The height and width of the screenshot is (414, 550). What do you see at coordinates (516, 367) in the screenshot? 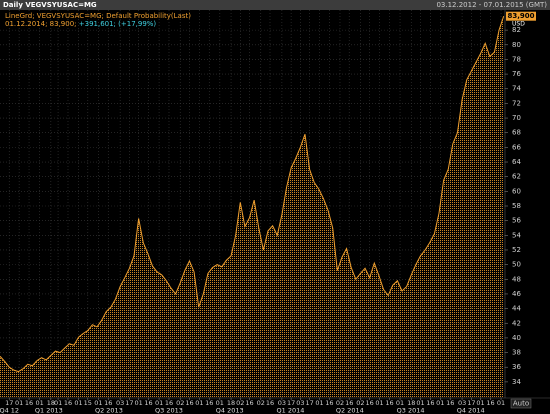
I see `y-tick-label: 36` at bounding box center [516, 367].